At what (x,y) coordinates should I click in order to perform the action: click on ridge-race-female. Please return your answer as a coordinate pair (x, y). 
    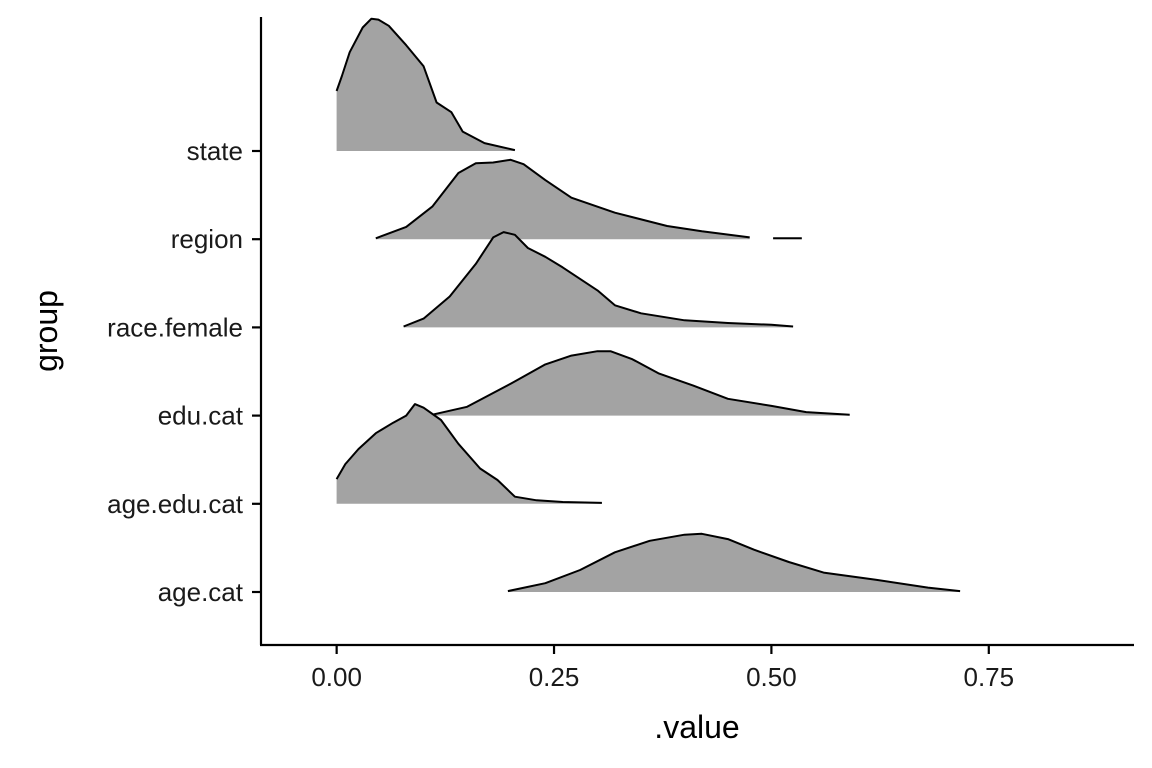
    Looking at the image, I should click on (598, 279).